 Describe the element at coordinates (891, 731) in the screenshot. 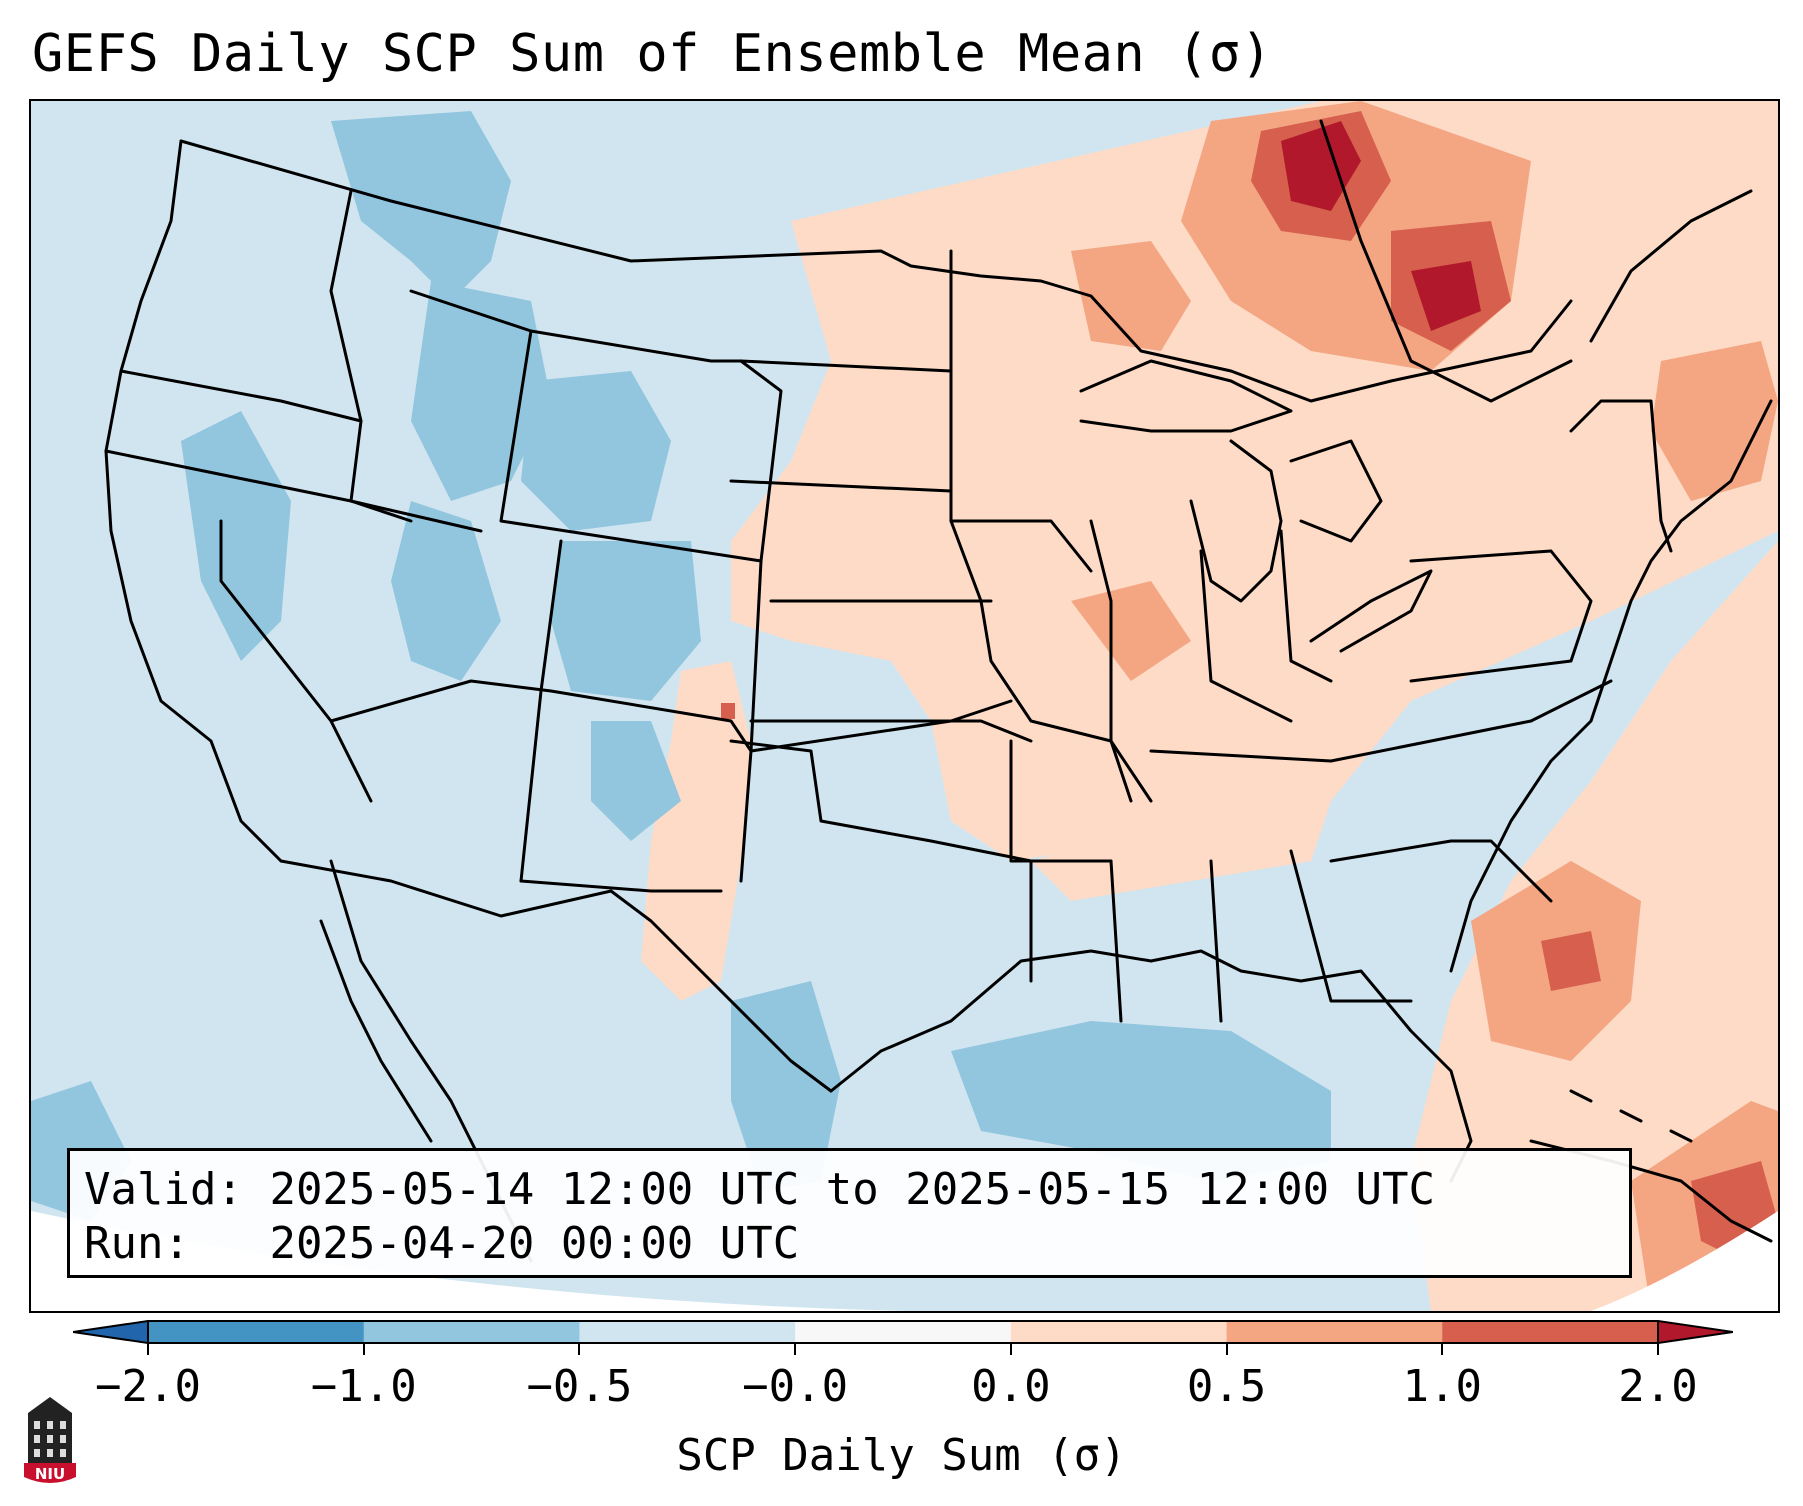

I see `state-ks-ok` at that location.